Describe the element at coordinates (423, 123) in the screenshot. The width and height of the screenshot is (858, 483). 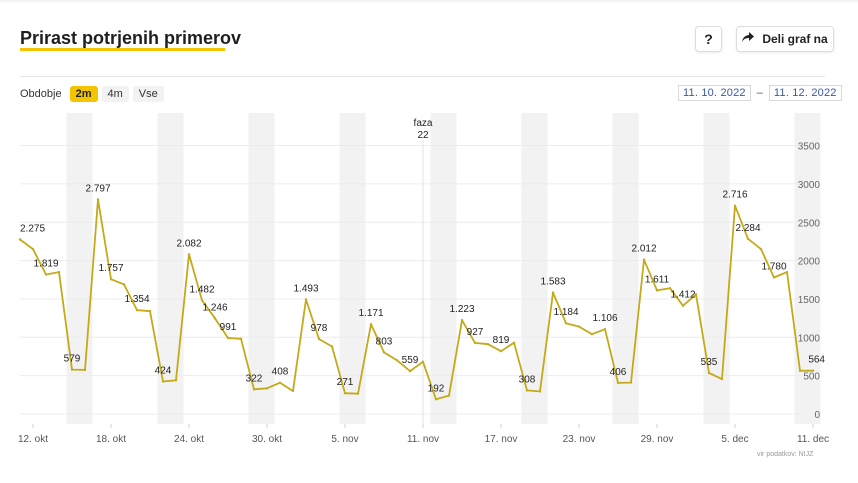
I see `annotation-label: faza` at that location.